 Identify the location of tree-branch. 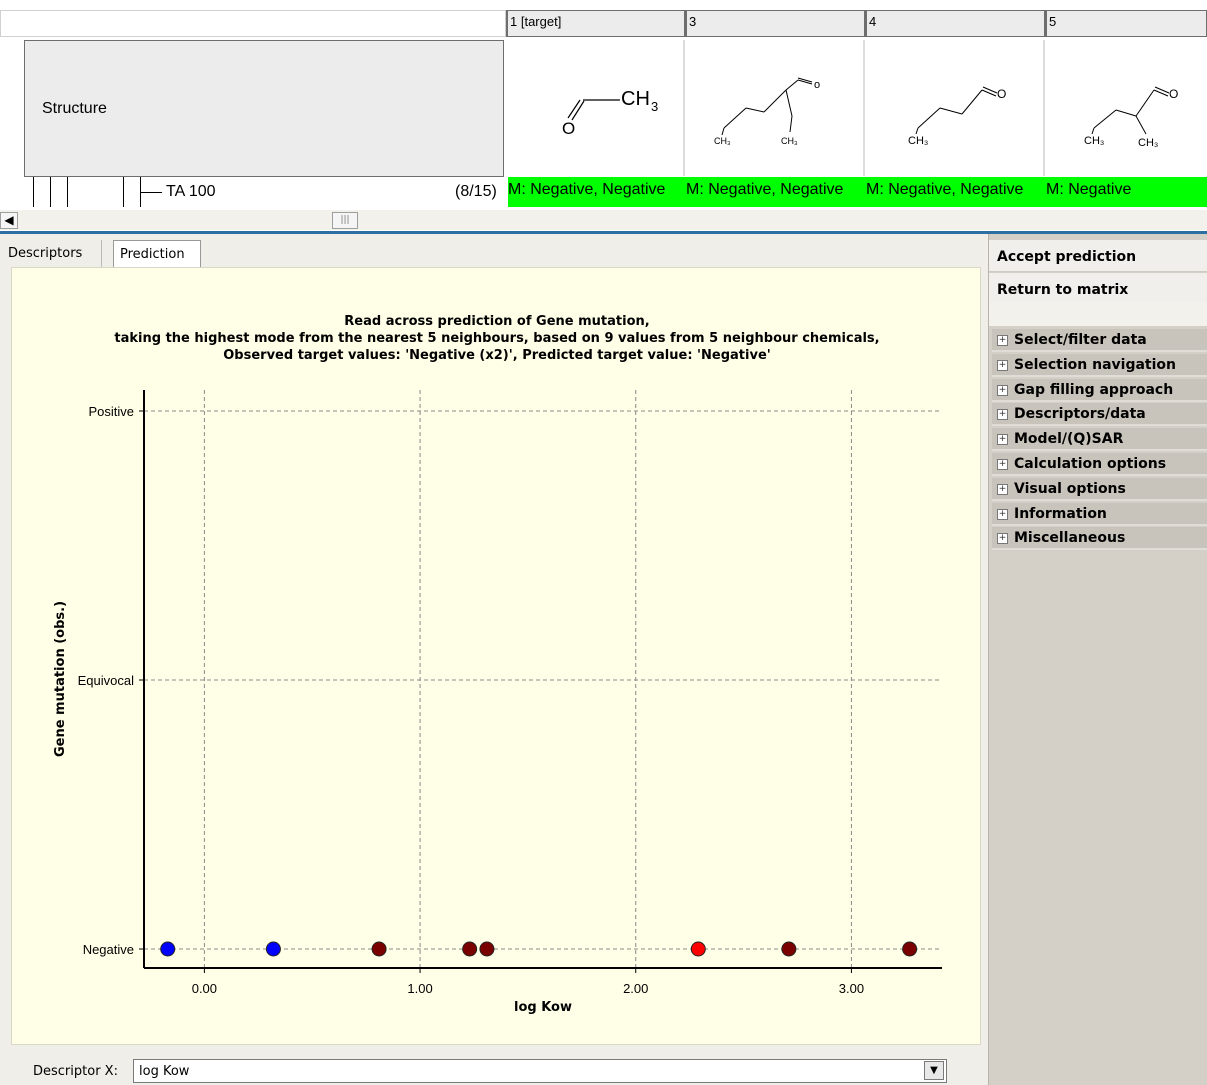
(151, 192).